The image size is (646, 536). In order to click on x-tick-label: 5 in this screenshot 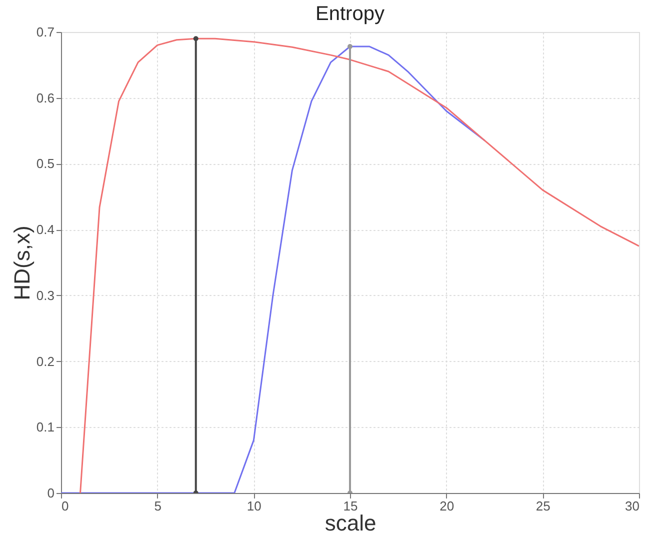, I will do `click(158, 506)`.